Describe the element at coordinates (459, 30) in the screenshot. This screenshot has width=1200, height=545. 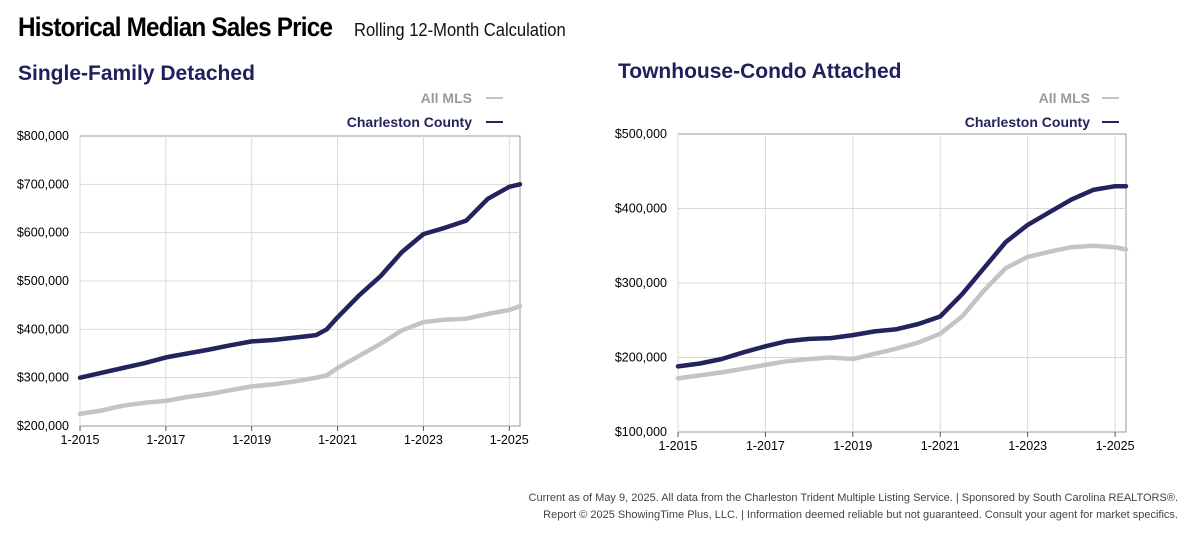
I see `page-subtitle: Rolling 12-Month Calculation` at that location.